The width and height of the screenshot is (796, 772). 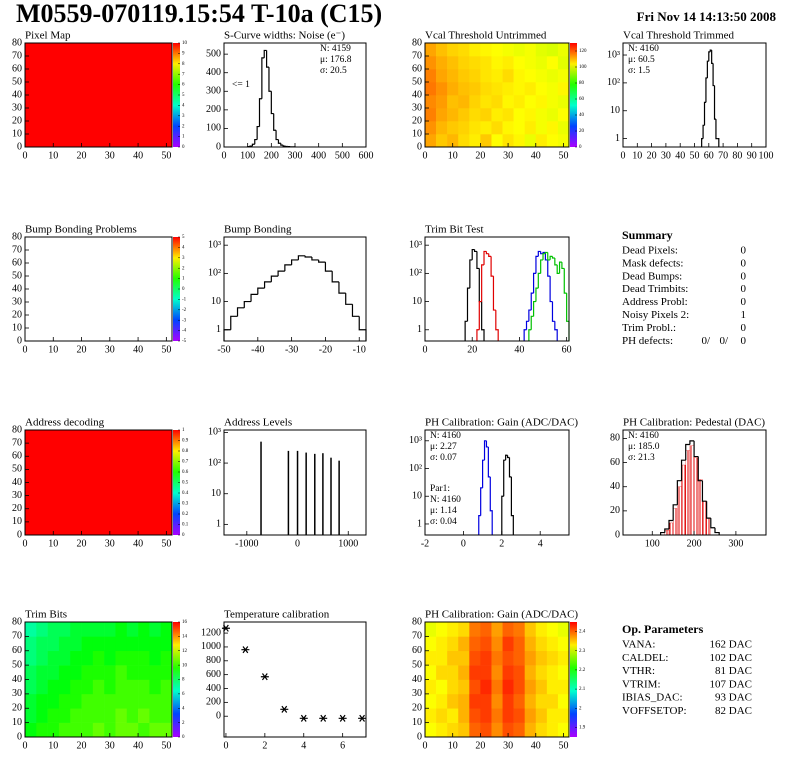 What do you see at coordinates (744, 276) in the screenshot?
I see `row-value: 0` at bounding box center [744, 276].